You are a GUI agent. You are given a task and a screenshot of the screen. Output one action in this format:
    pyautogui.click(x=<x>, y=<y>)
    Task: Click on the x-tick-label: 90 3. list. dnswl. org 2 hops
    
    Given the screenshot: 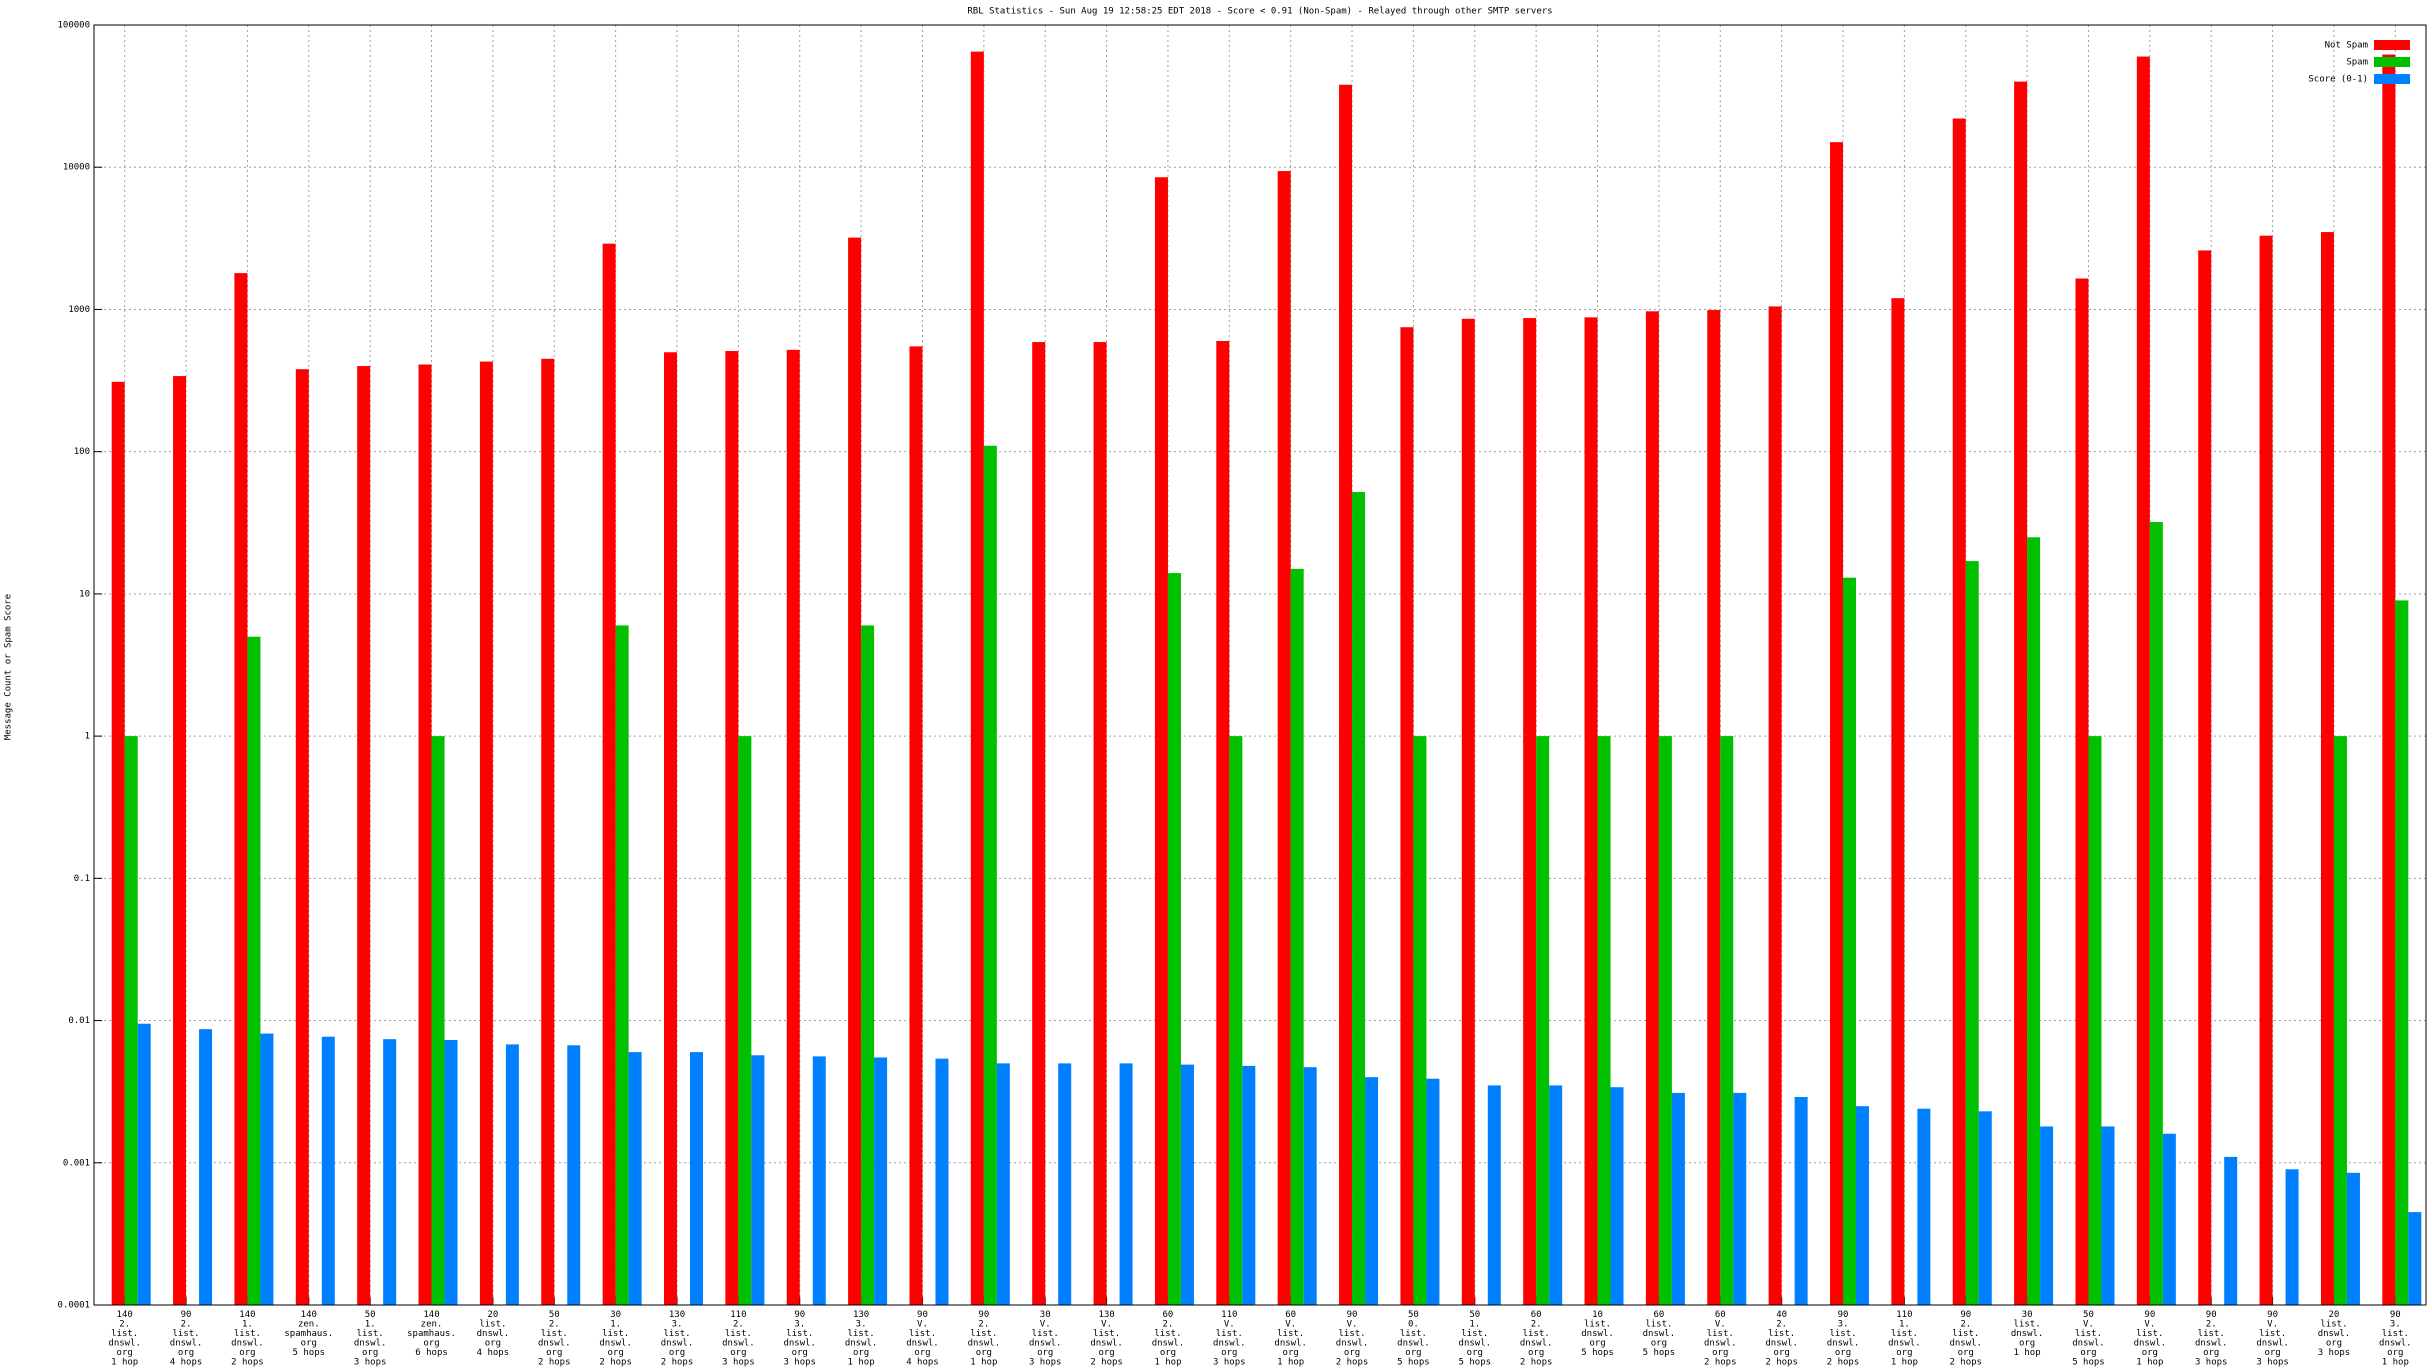 What is the action you would take?
    pyautogui.click(x=1843, y=1339)
    